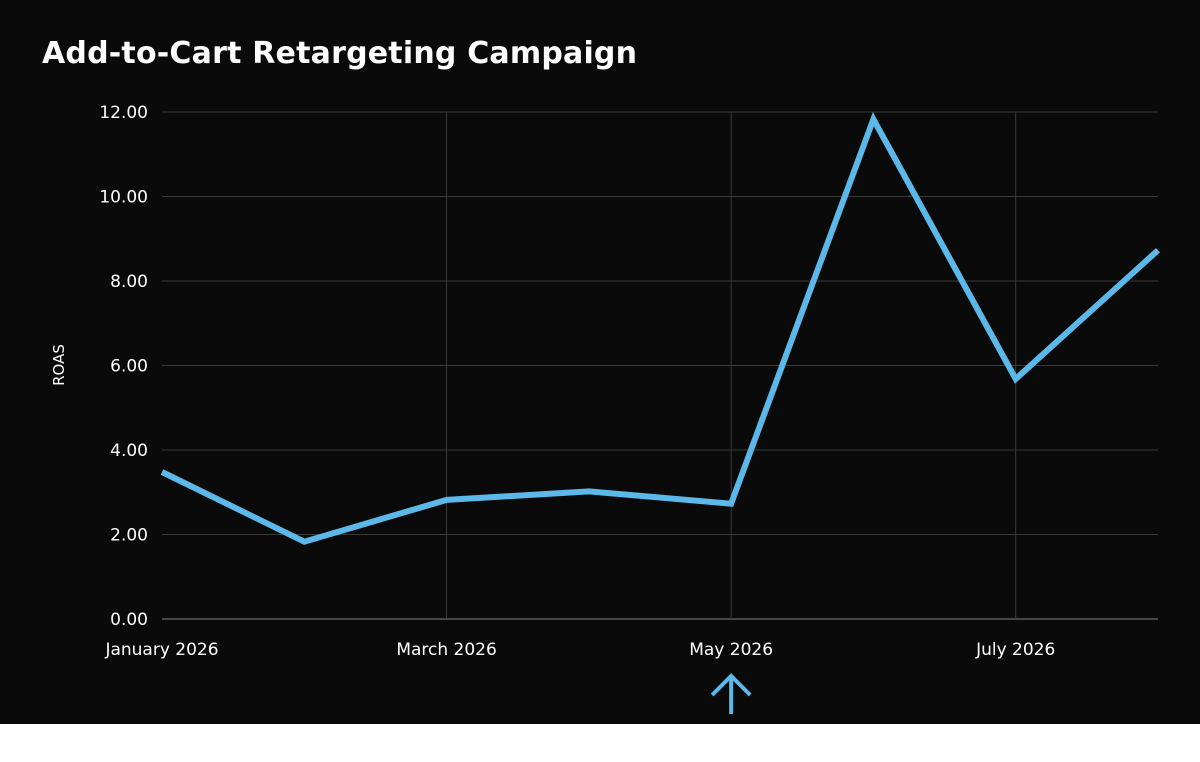 This screenshot has height=762, width=1200. What do you see at coordinates (579, 650) in the screenshot?
I see `x-axis-ticks: January 2026 March 2026 May 2026 July 2026` at bounding box center [579, 650].